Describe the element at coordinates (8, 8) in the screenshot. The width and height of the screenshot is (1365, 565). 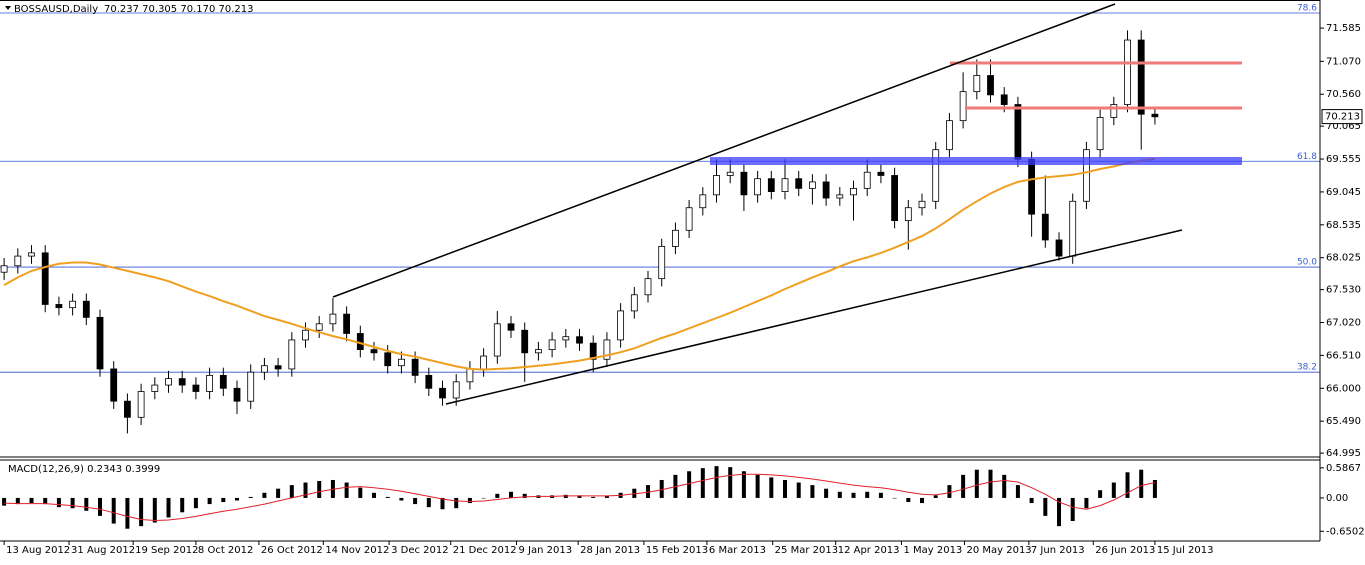
I see `menu-arrow` at that location.